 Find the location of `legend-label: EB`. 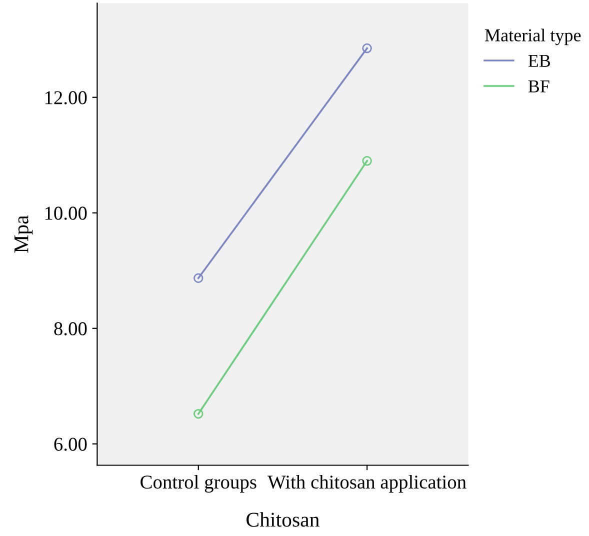

legend-label: EB is located at coordinates (539, 60).